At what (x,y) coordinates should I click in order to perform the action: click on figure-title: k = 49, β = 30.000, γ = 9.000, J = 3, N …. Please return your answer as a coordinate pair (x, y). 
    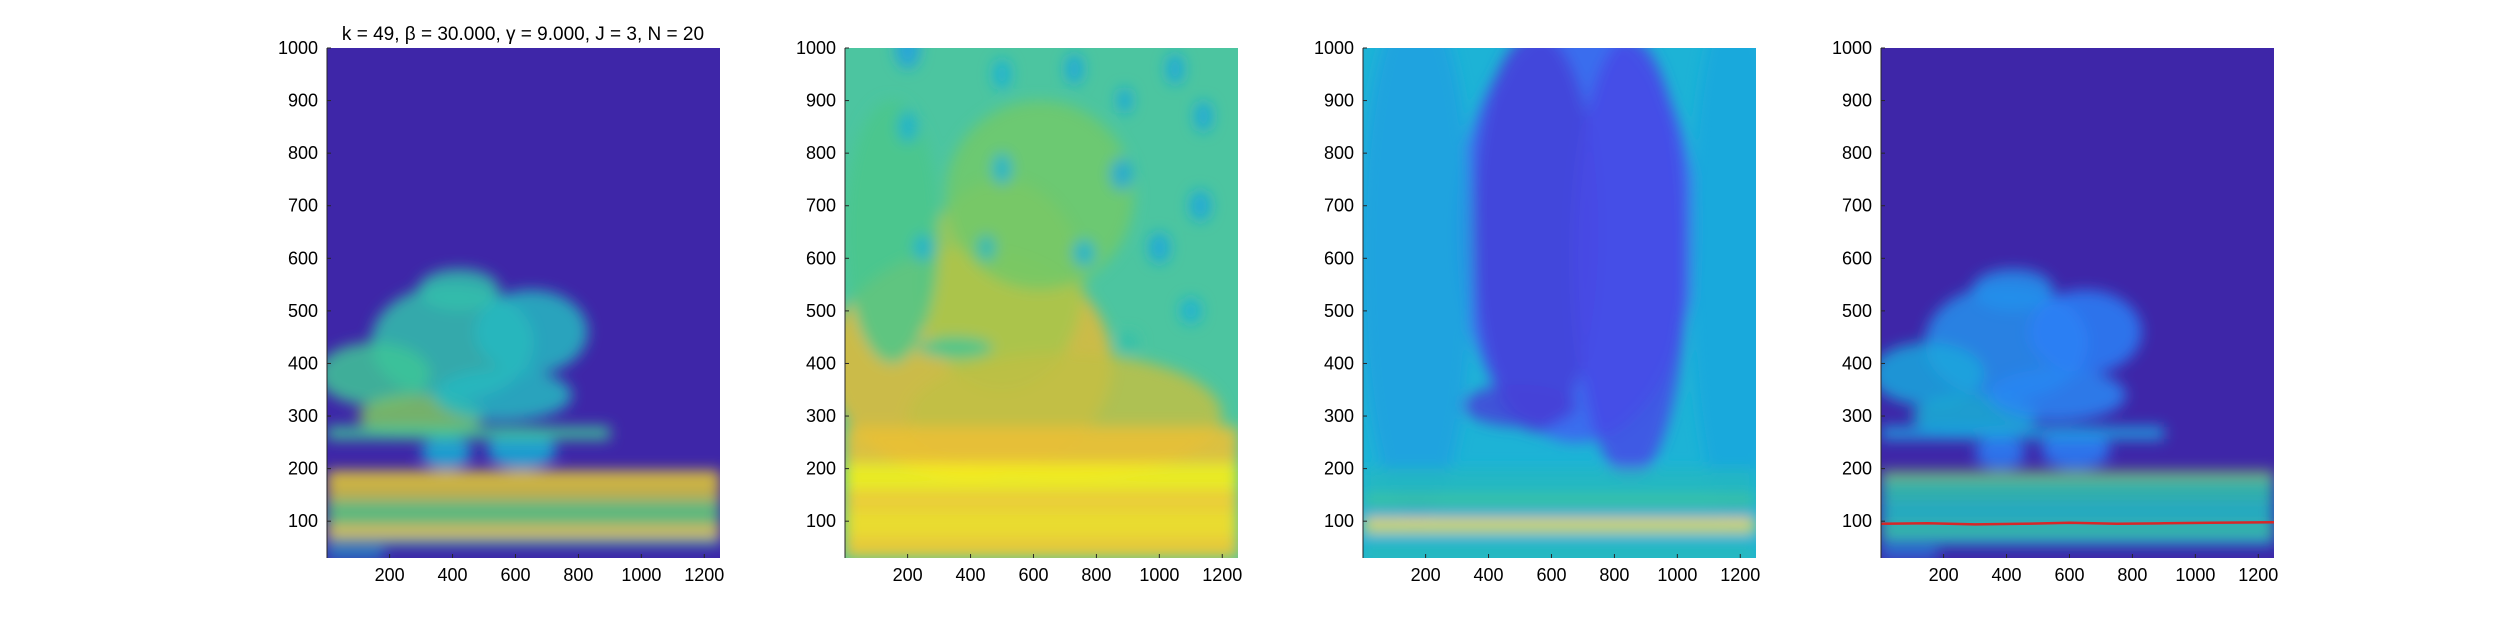
    Looking at the image, I should click on (523, 34).